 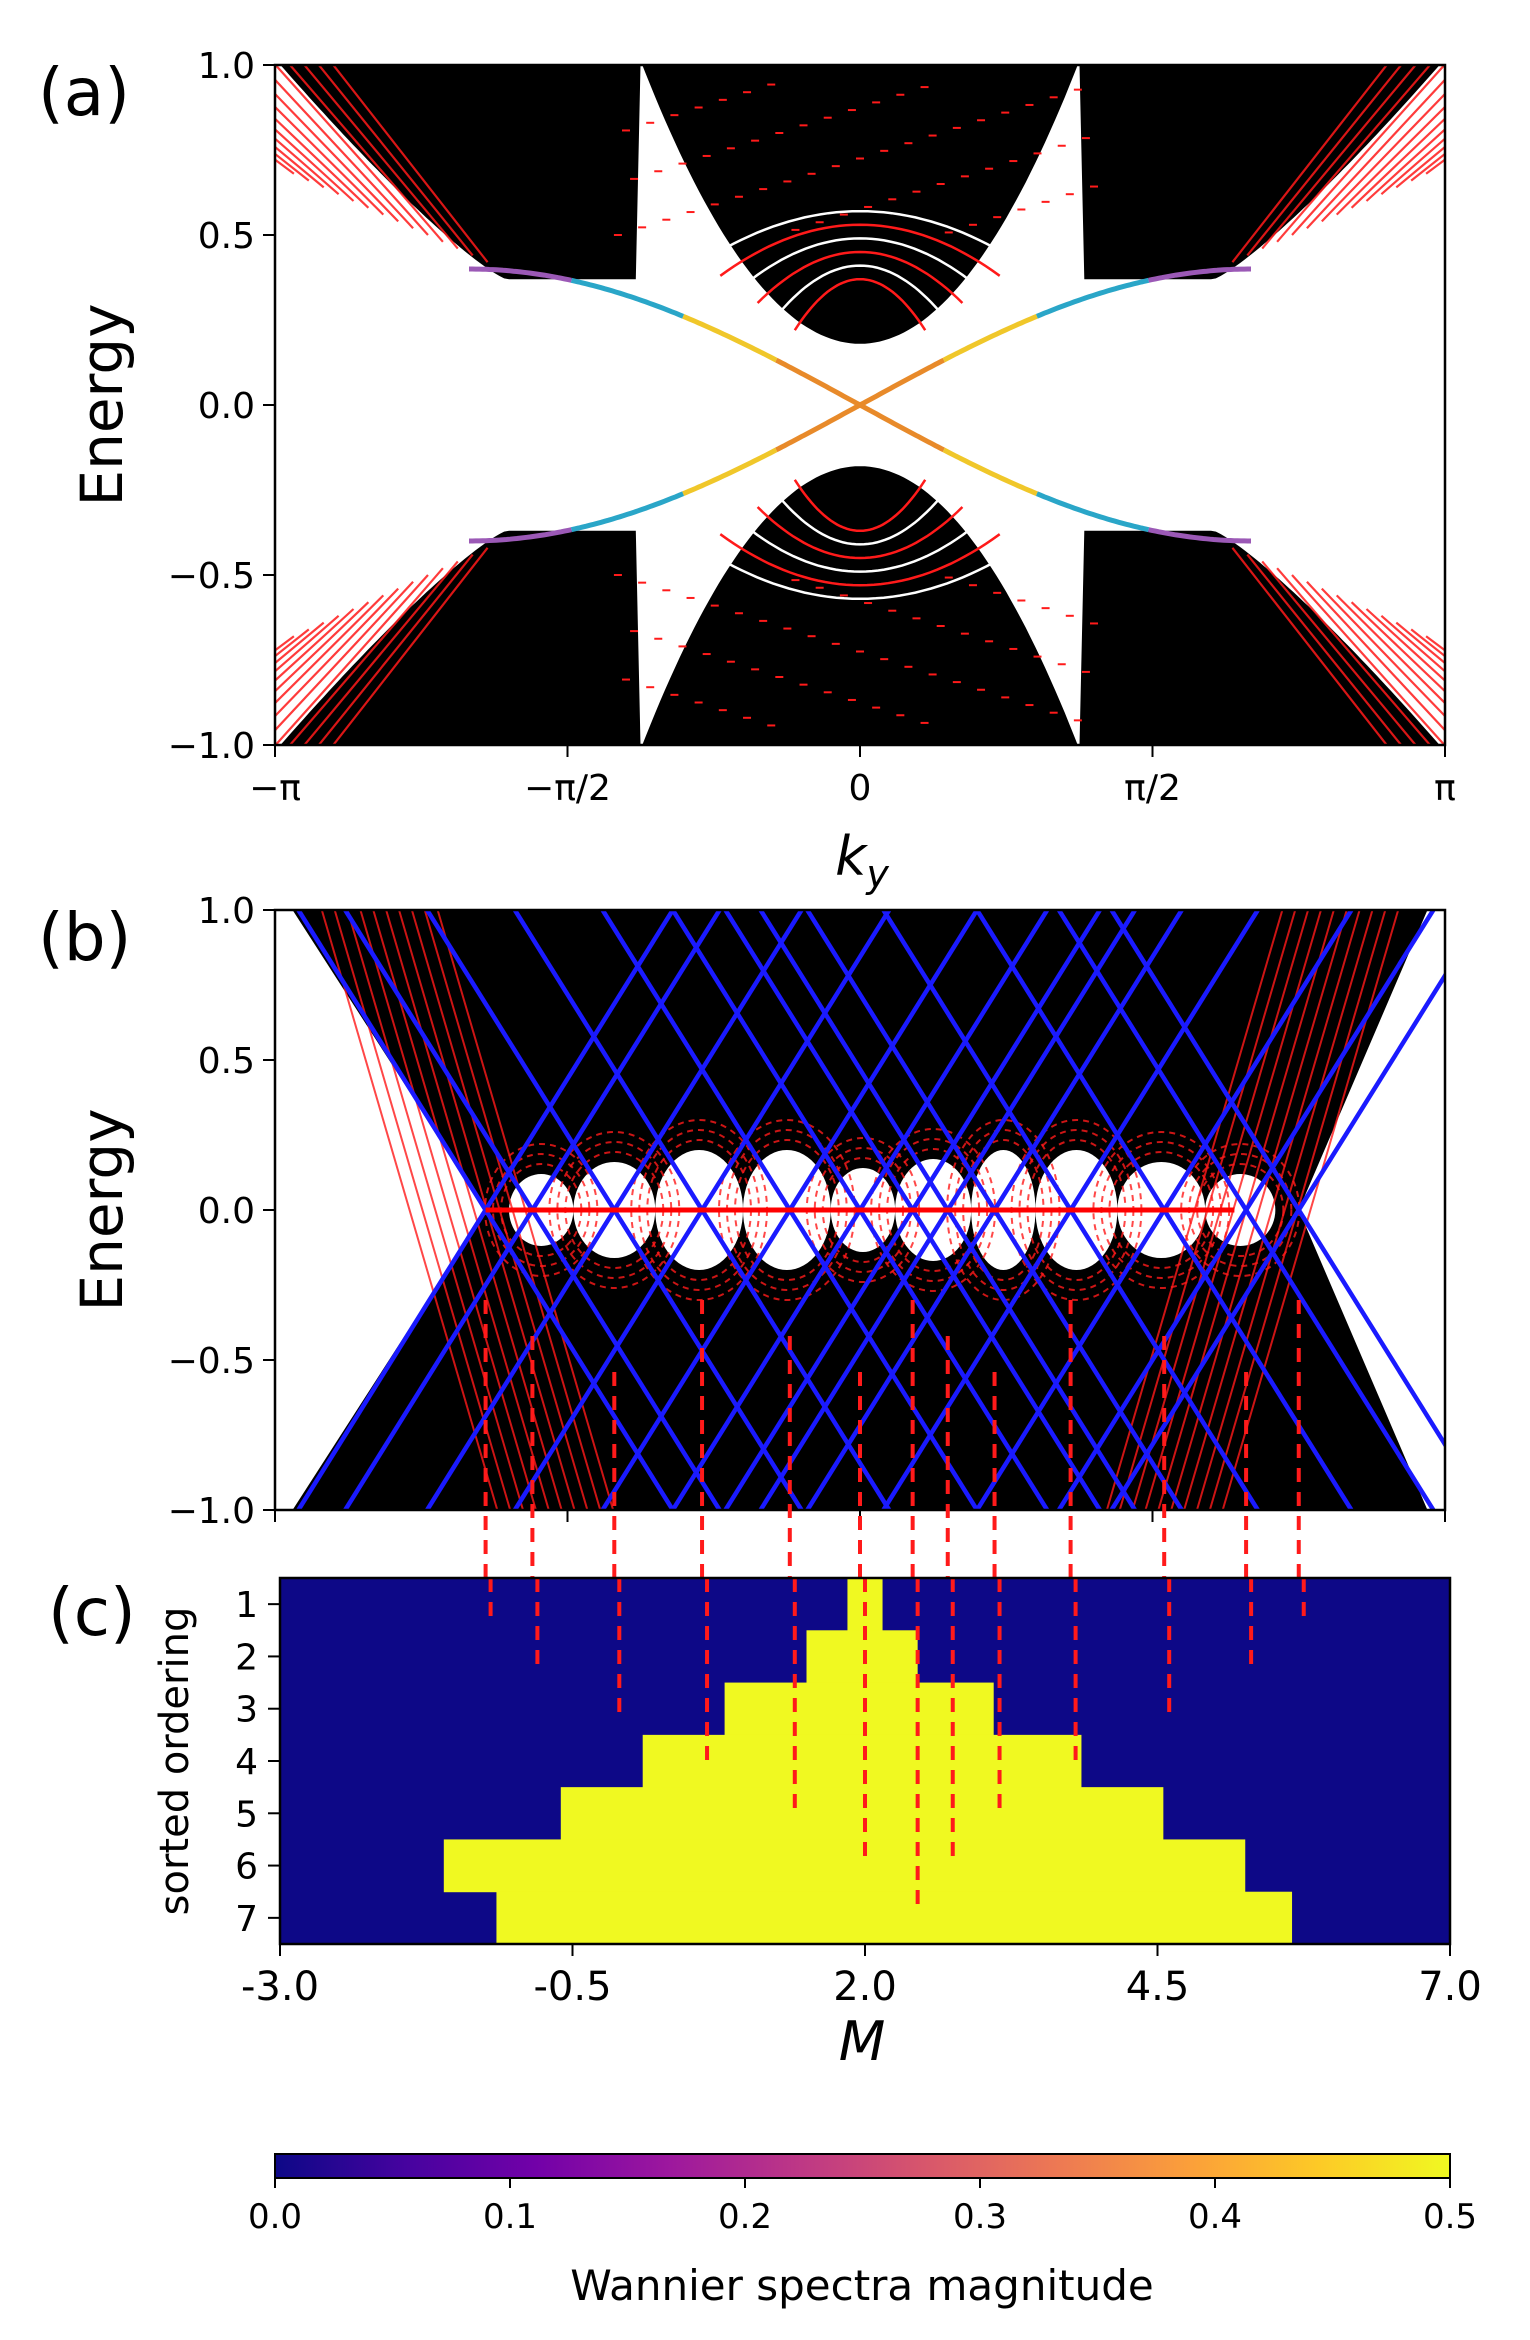 What do you see at coordinates (84, 92) in the screenshot?
I see `panel-label-a: (a)` at bounding box center [84, 92].